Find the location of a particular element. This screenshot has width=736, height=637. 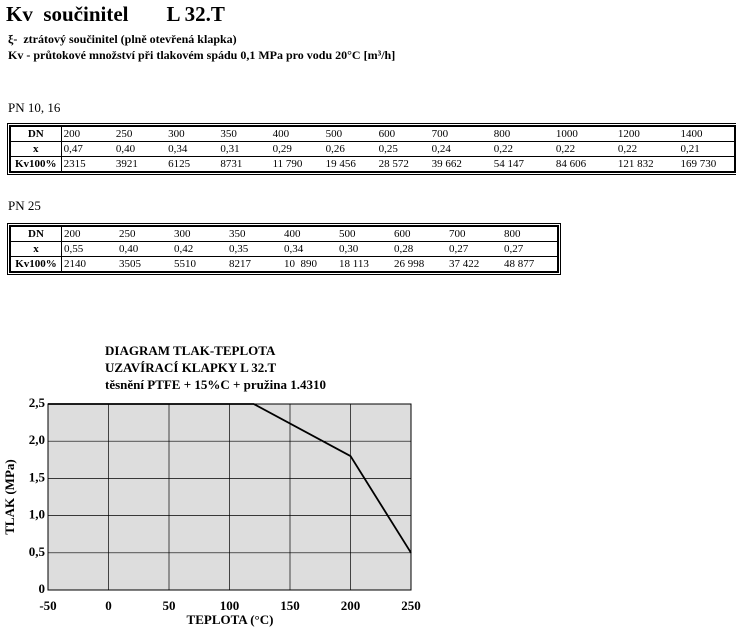

cell: 18 113 is located at coordinates (354, 264).